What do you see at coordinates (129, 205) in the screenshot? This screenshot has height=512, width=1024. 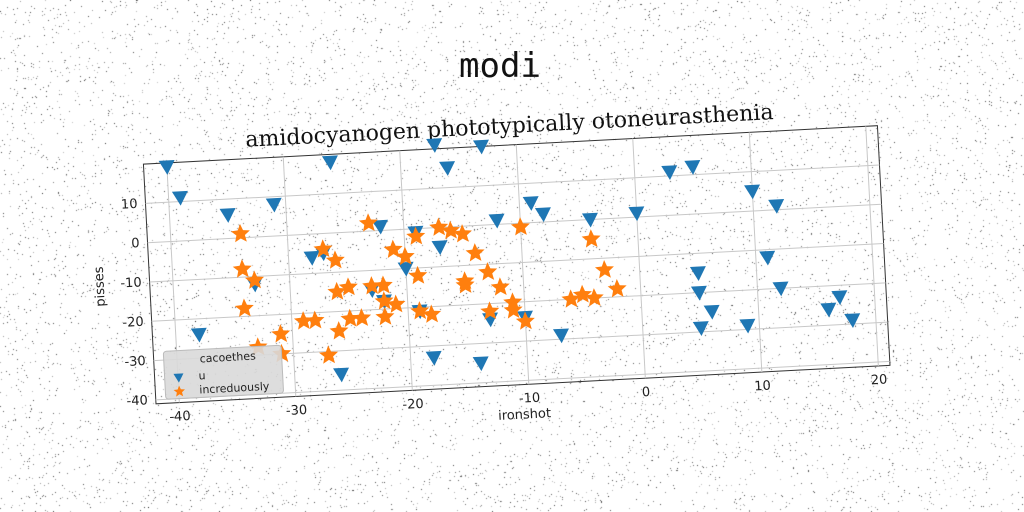 I see `y-tick-label: 10` at bounding box center [129, 205].